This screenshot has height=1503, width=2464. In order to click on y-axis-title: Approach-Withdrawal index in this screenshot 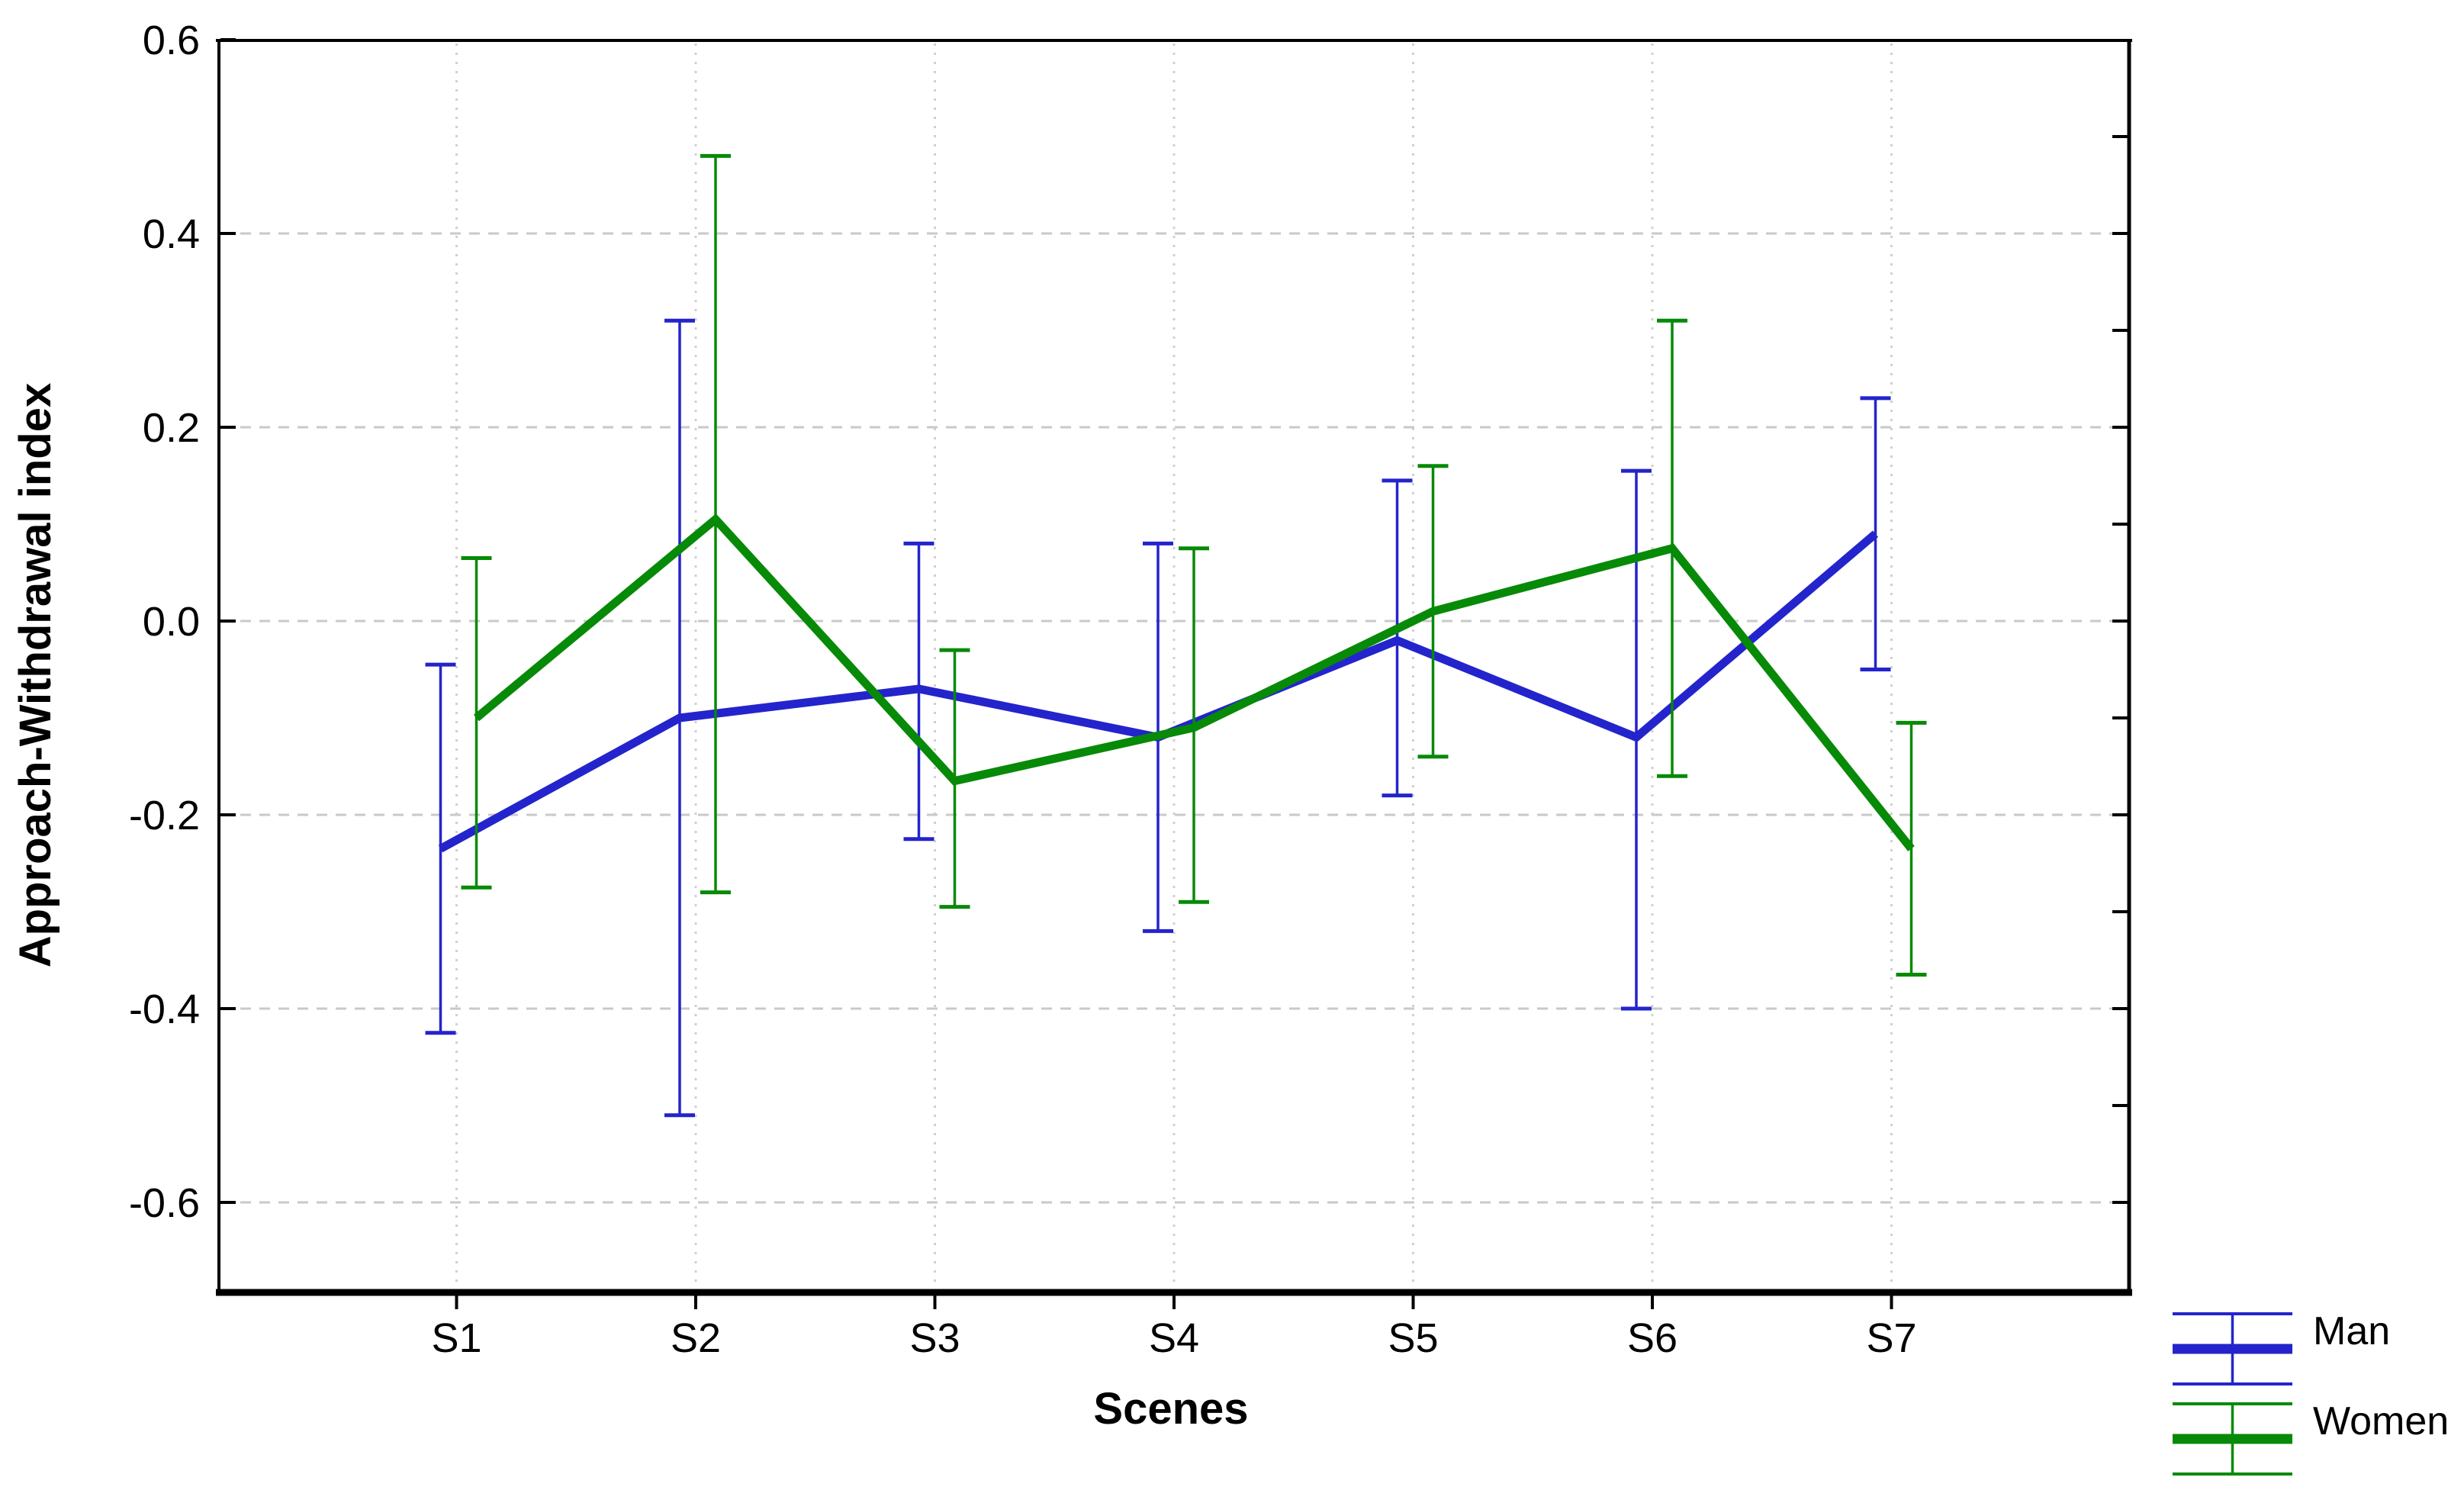, I will do `click(35, 675)`.